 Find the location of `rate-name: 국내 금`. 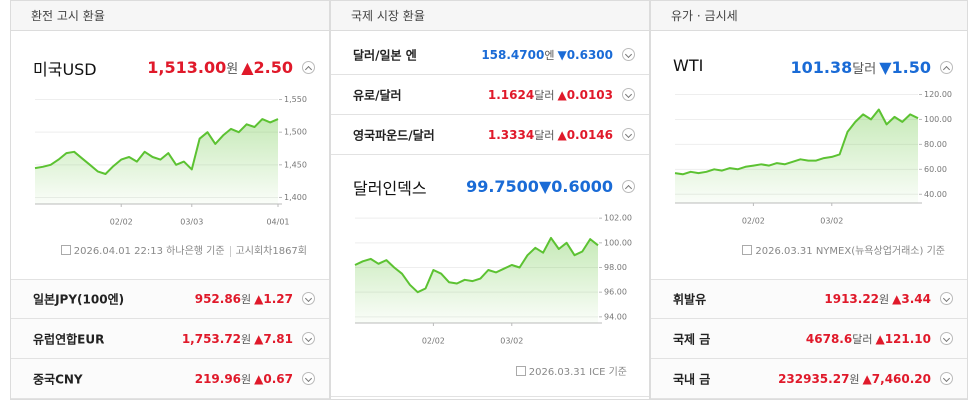

rate-name: 국내 금 is located at coordinates (692, 379).